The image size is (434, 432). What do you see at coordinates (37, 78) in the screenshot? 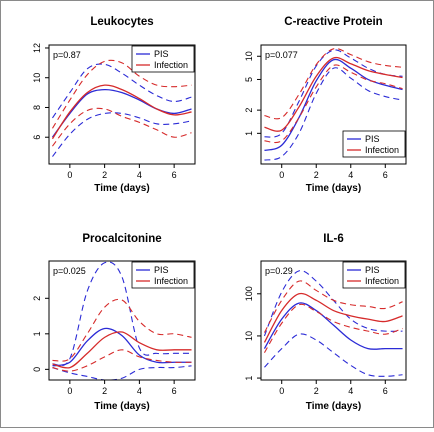
I see `panel-1-ytick-label: 10` at bounding box center [37, 78].